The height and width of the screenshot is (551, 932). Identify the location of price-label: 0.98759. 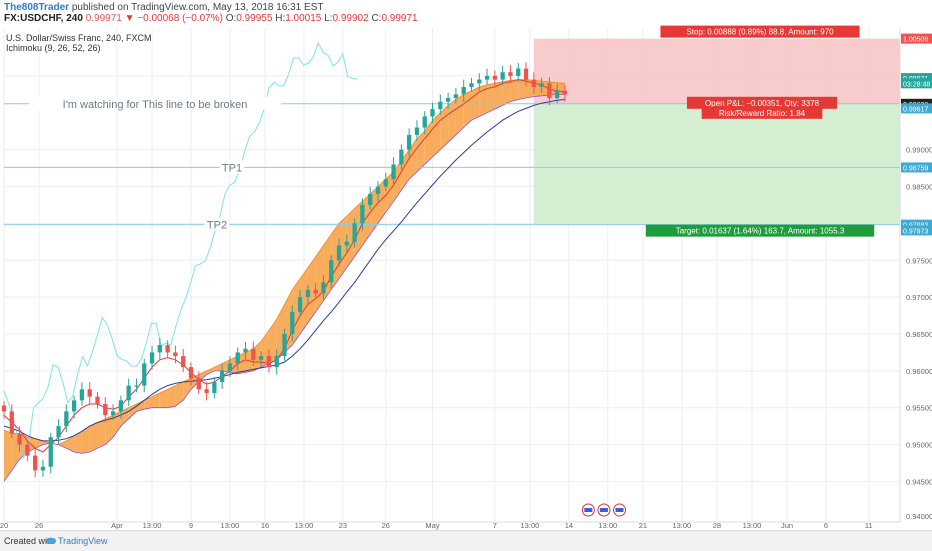
(915, 168).